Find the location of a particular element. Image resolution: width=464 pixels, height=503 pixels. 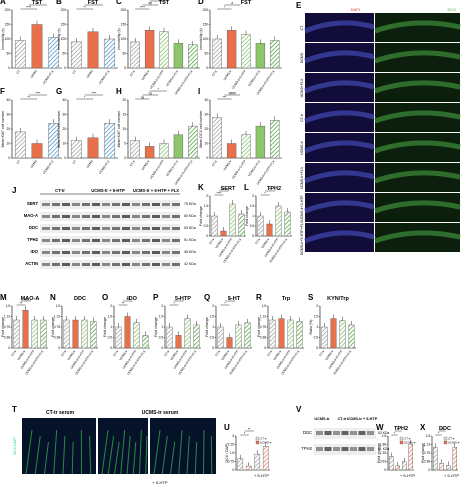

blot-band-label: TPH2 is located at coordinates (306, 448).